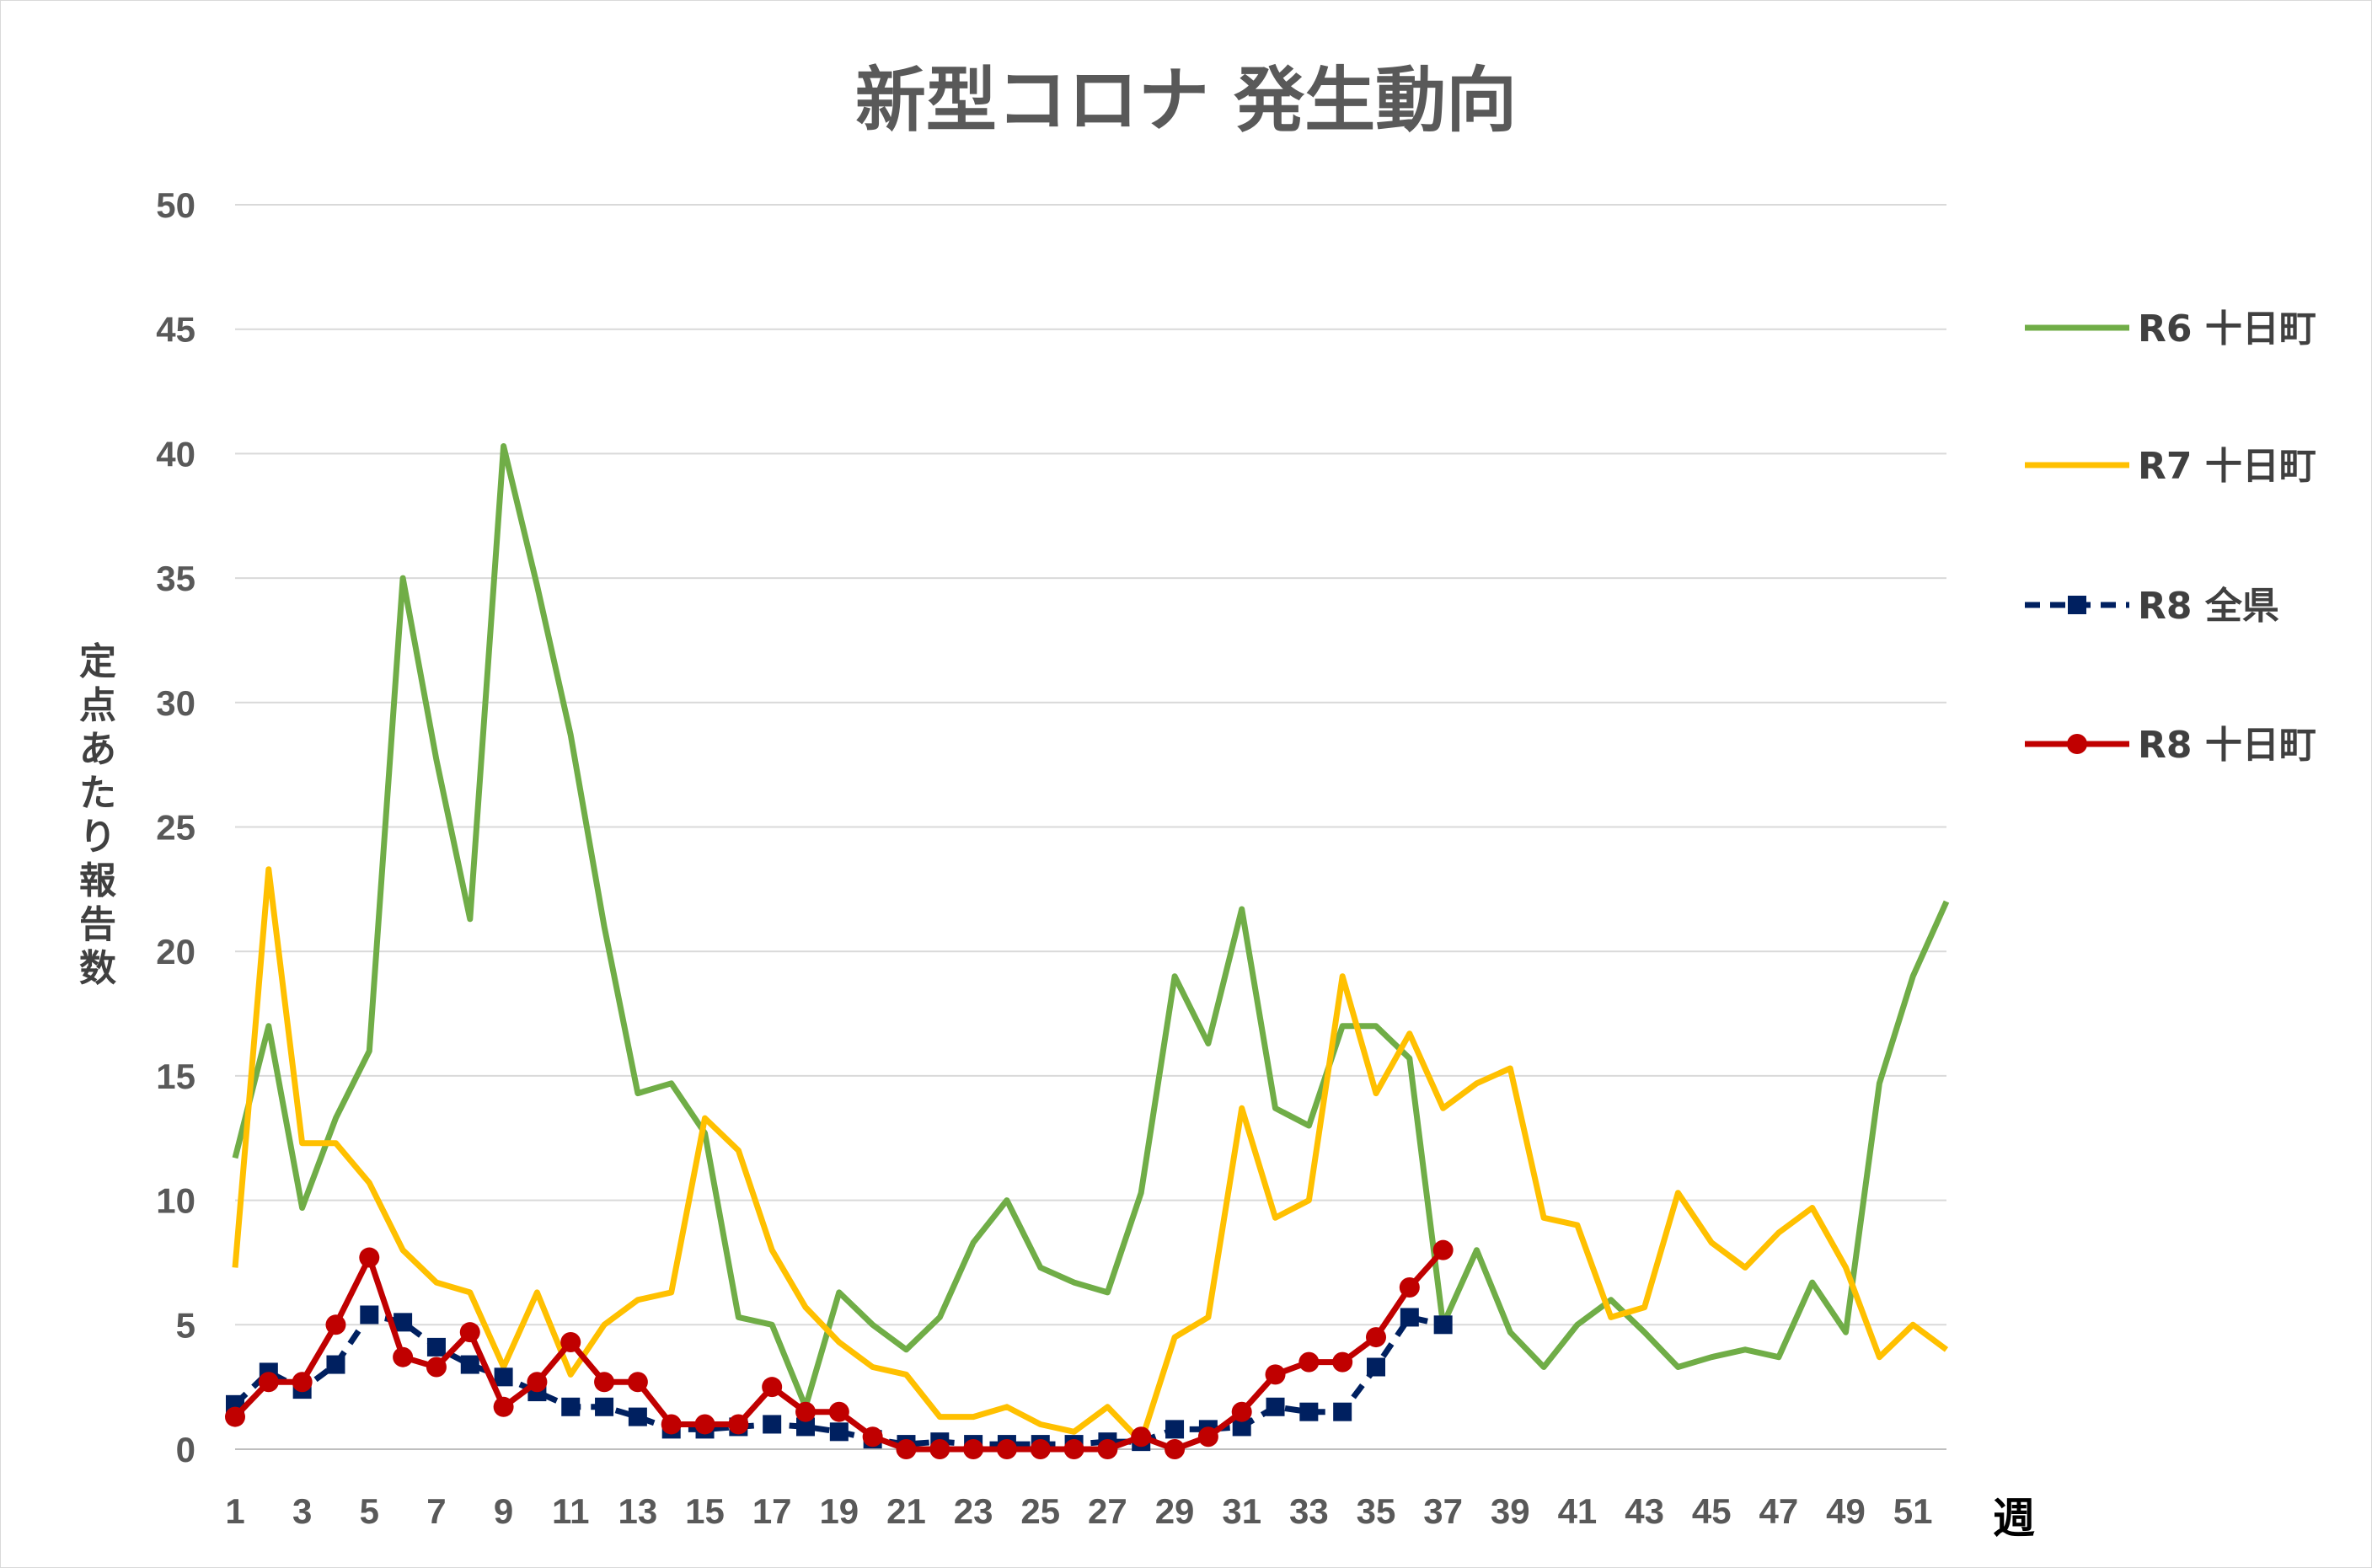 The height and width of the screenshot is (1568, 2372). I want to click on y-tick-label: 5, so click(185, 1325).